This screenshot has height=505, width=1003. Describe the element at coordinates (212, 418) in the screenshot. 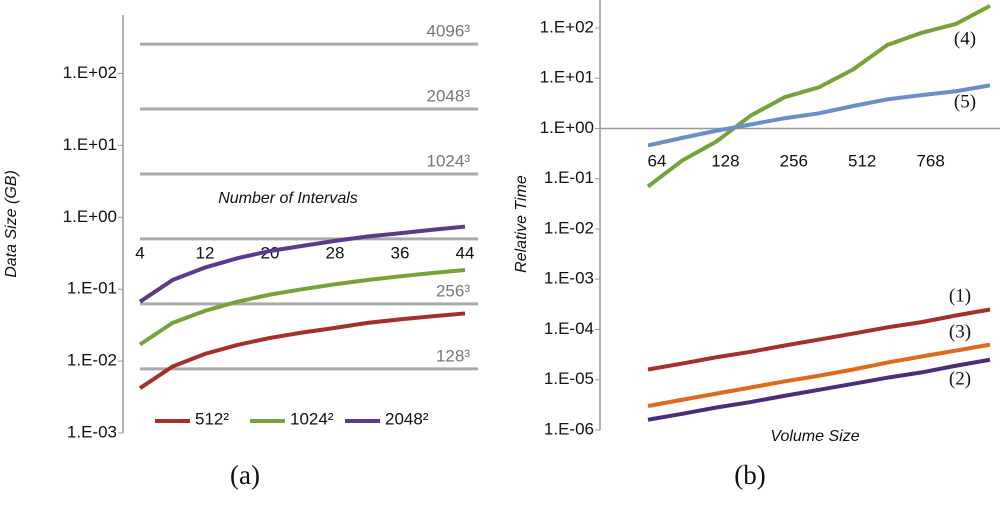

I see `legend-label: 512²` at that location.